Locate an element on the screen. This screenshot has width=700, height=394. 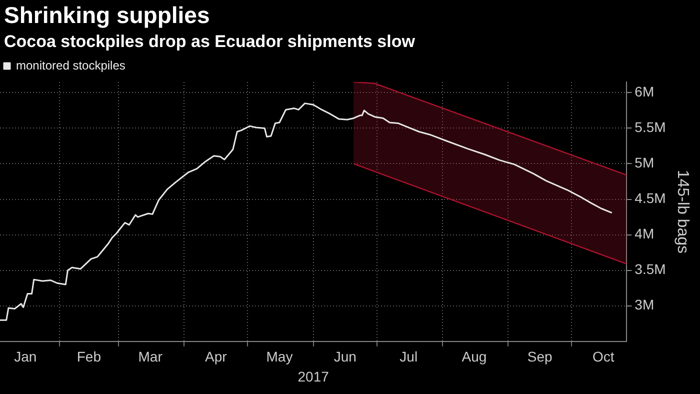
chart-title: Shrinking supplies is located at coordinates (107, 15).